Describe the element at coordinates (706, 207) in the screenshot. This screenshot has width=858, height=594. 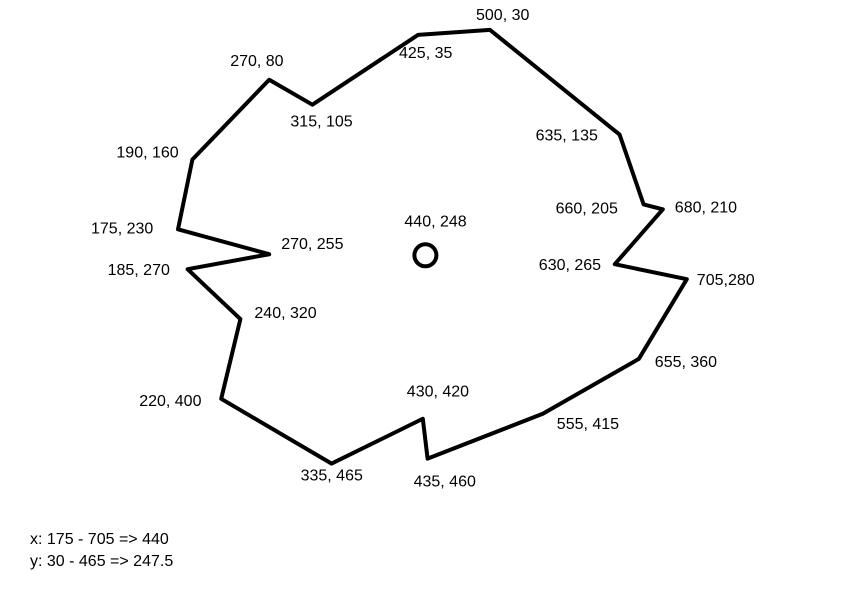
I see `vertex-label: 680, 210` at that location.